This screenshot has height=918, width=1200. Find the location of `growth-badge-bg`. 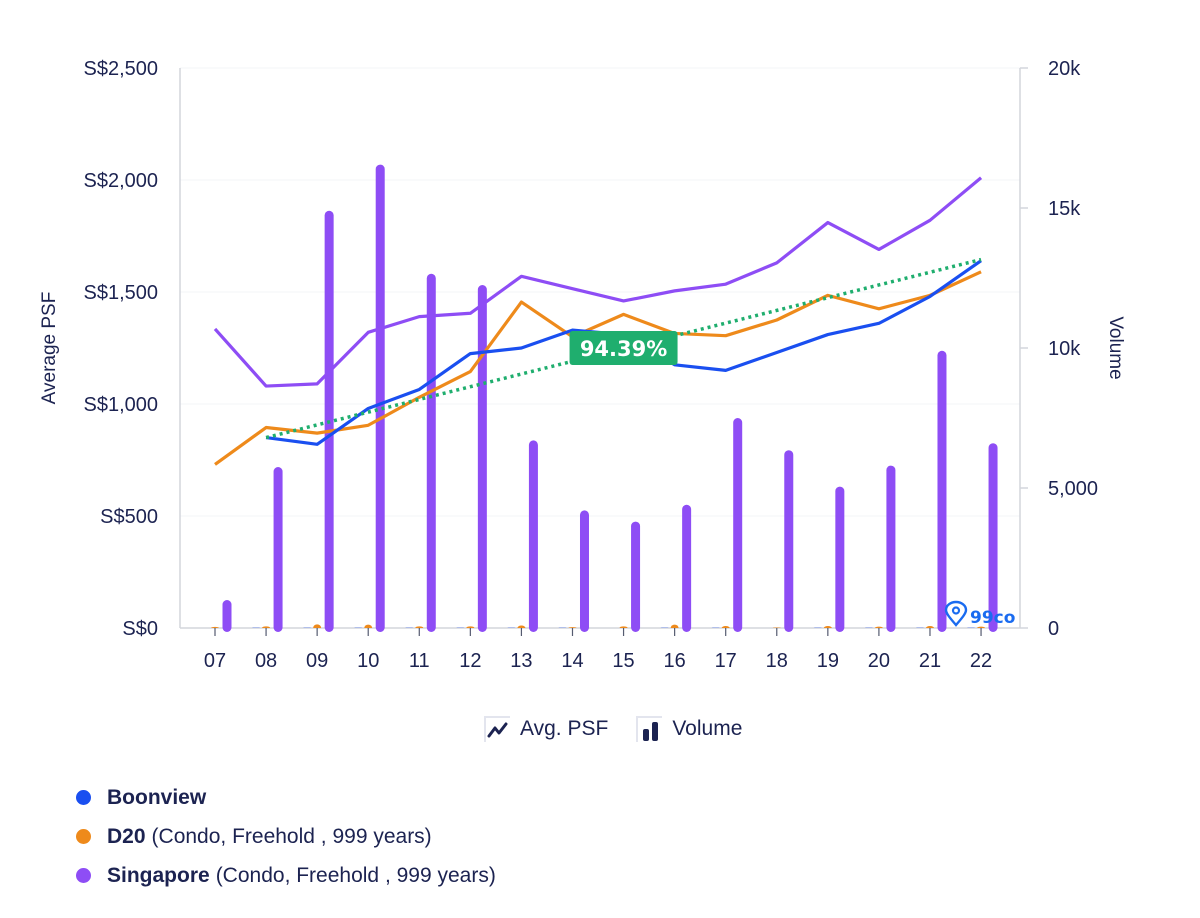

growth-badge-bg is located at coordinates (623, 348).